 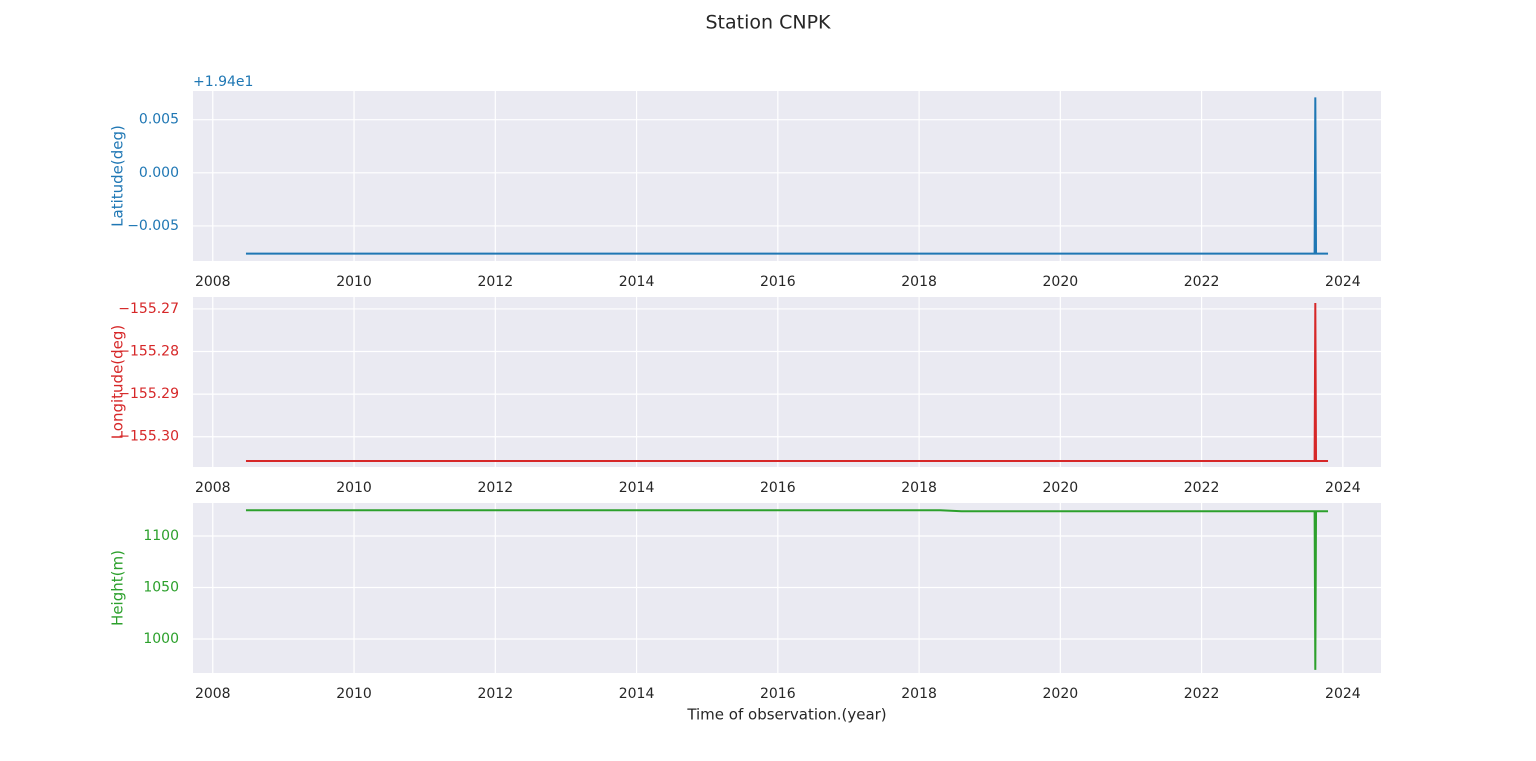 What do you see at coordinates (161, 587) in the screenshot?
I see `y-tick-label: 1050` at bounding box center [161, 587].